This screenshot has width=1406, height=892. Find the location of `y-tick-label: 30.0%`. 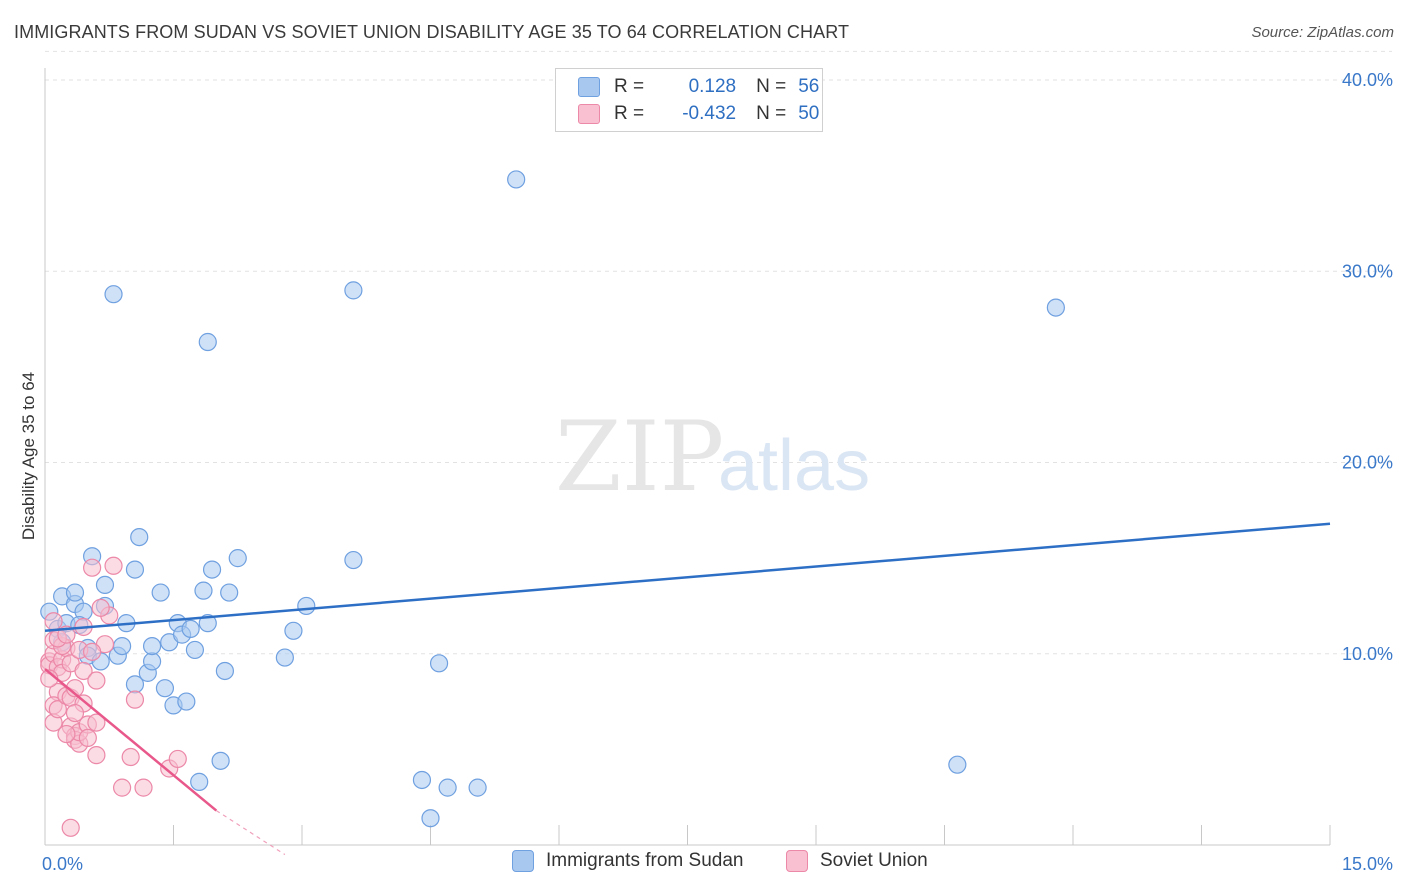

y-tick-label: 30.0% is located at coordinates (1367, 271).